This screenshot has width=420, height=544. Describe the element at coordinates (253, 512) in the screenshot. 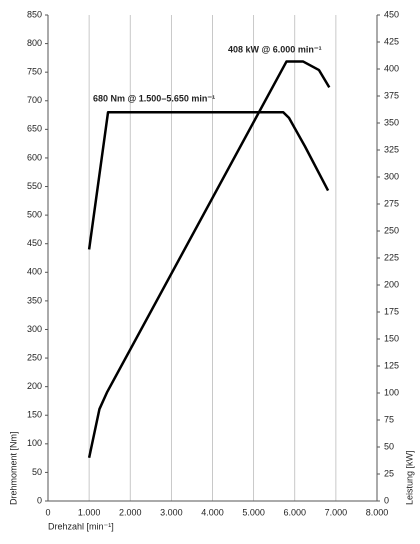

I see `x-tick-label: 5.000` at that location.